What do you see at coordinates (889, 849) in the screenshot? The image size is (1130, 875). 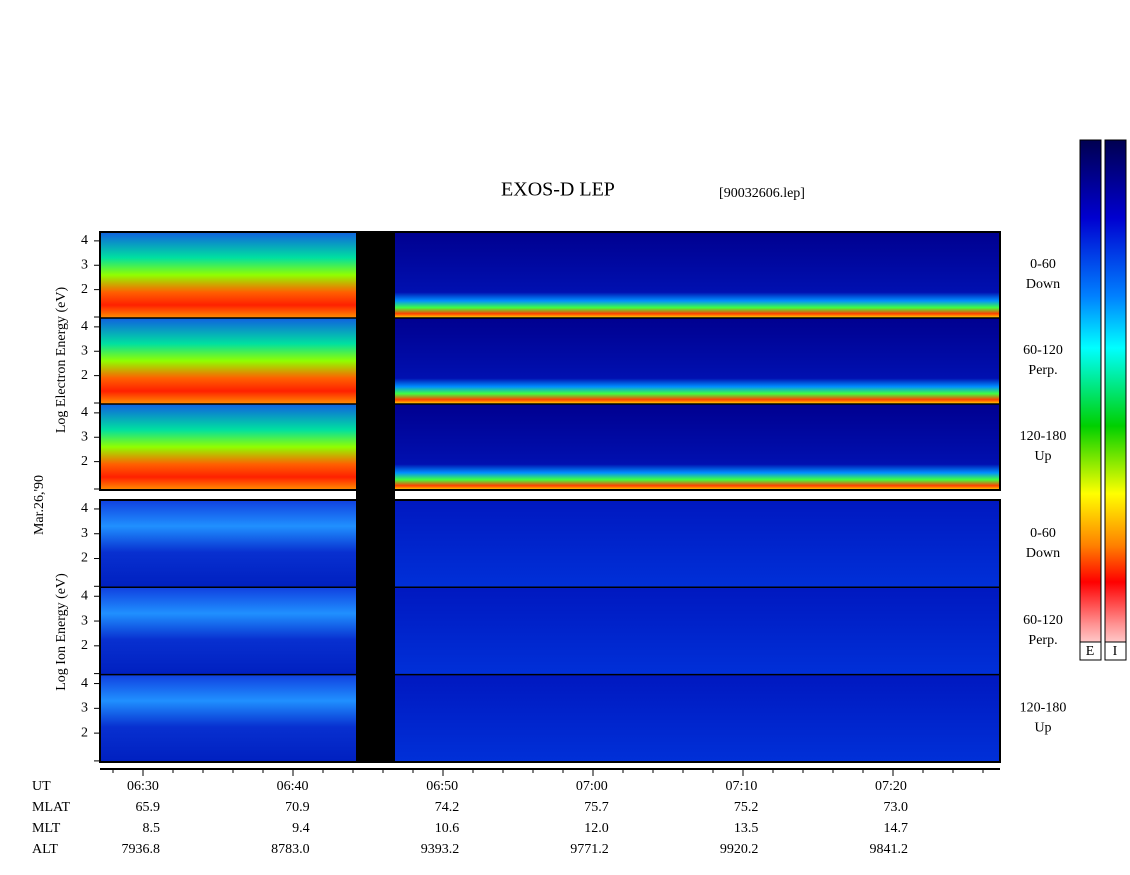 I see `orbit-value: 9841.2` at bounding box center [889, 849].